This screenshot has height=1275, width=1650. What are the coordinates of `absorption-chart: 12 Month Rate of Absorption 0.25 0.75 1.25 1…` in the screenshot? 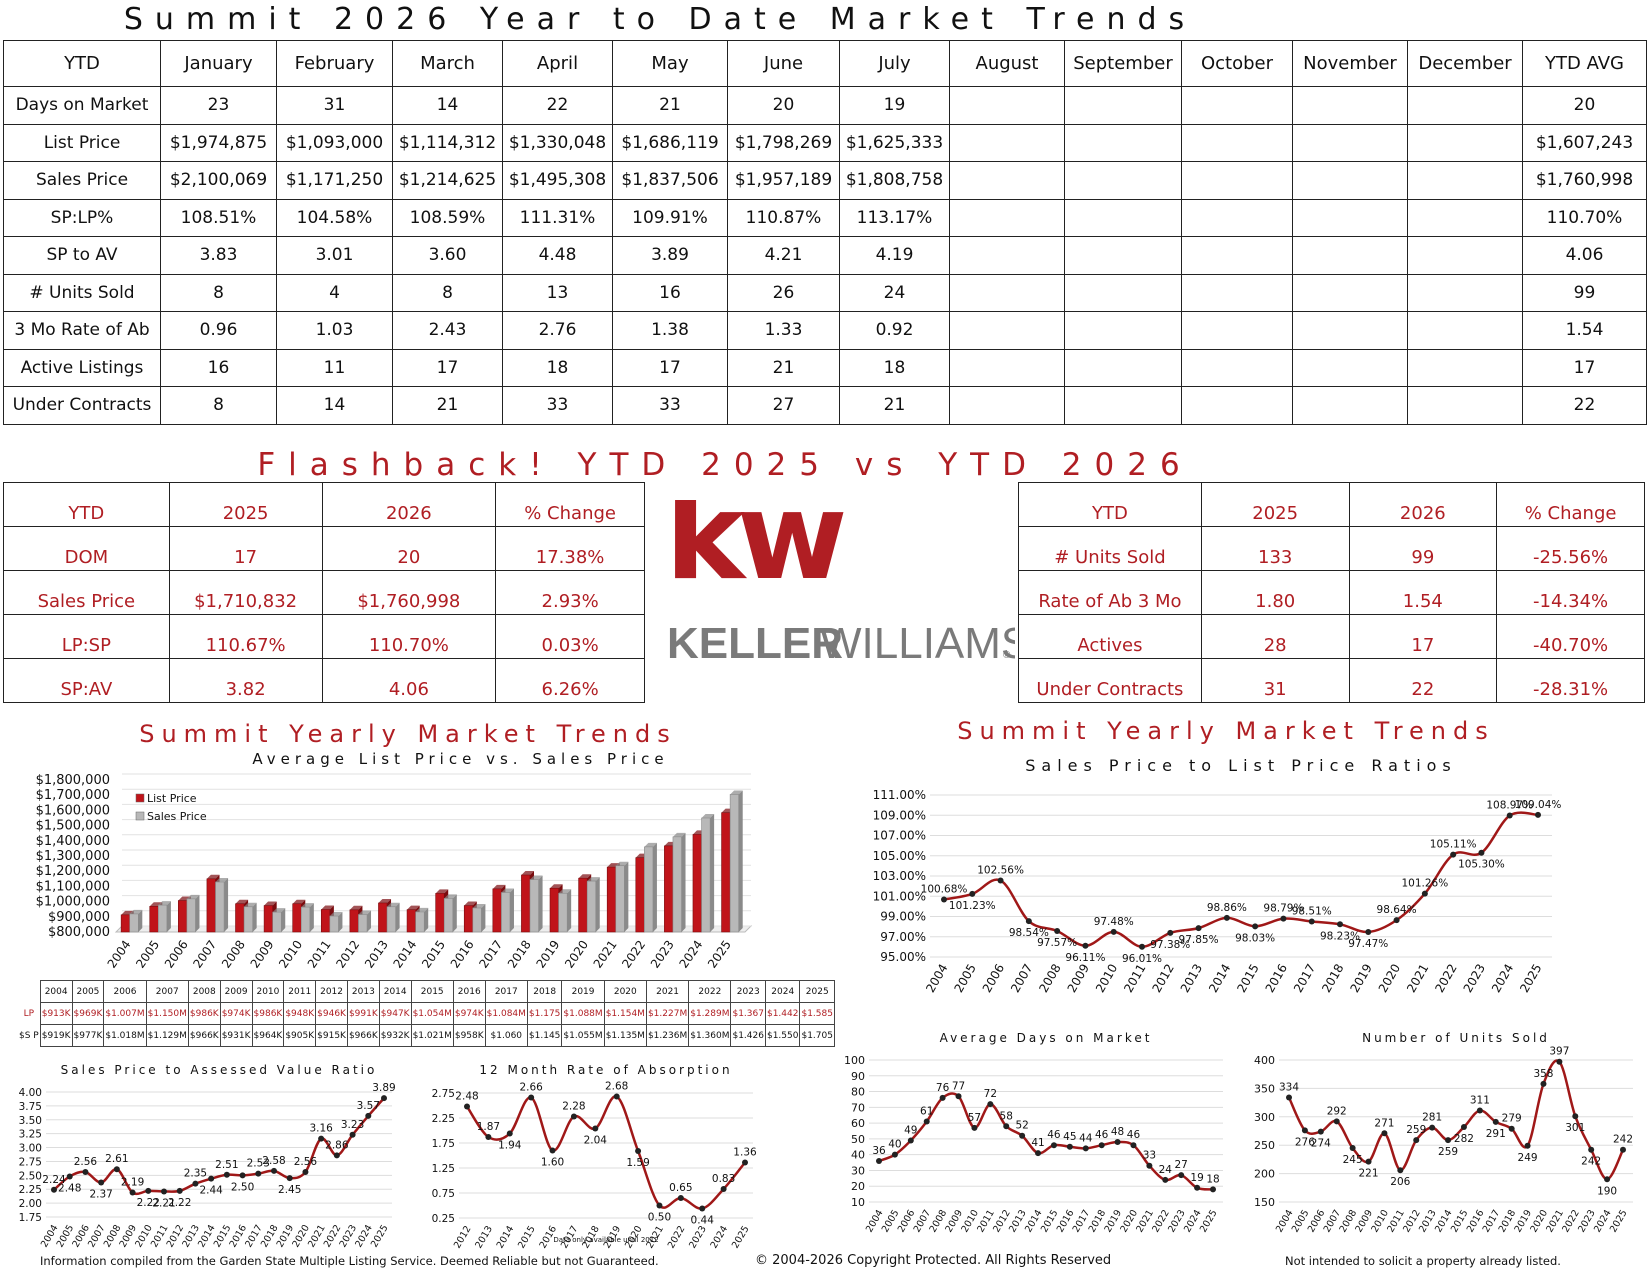 It's located at (594, 1156).